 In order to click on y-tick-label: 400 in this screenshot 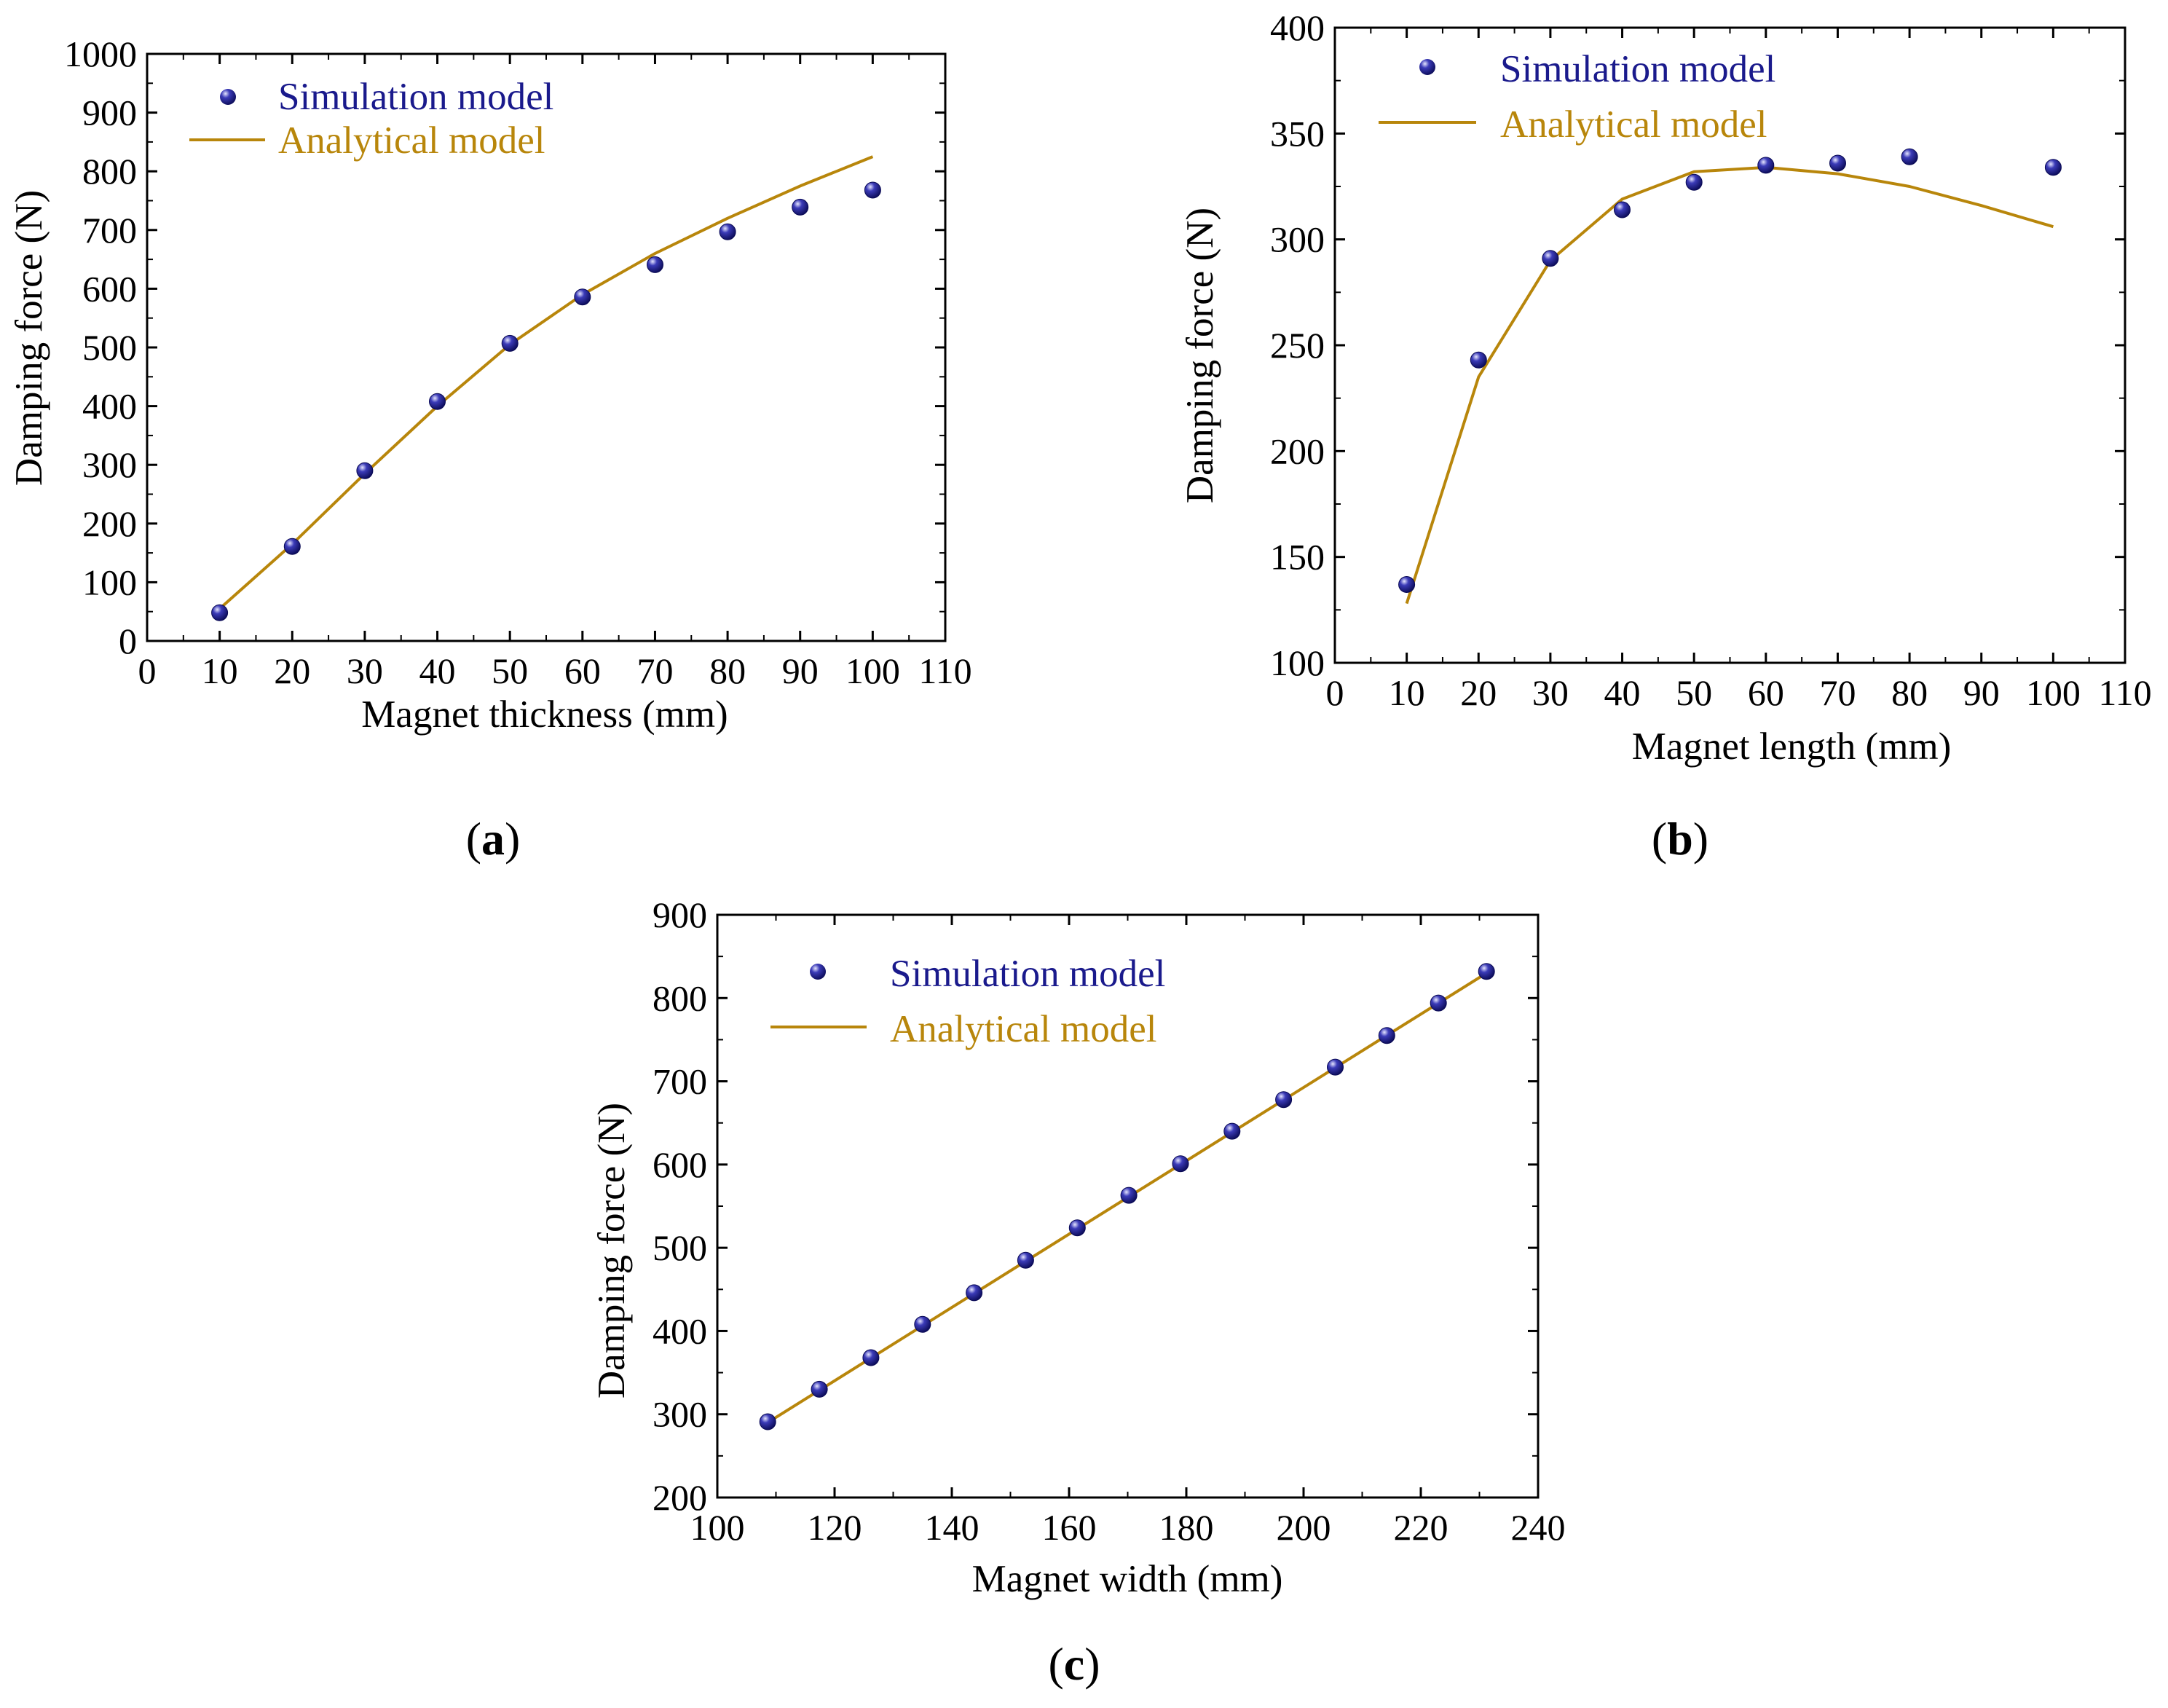, I will do `click(109, 406)`.